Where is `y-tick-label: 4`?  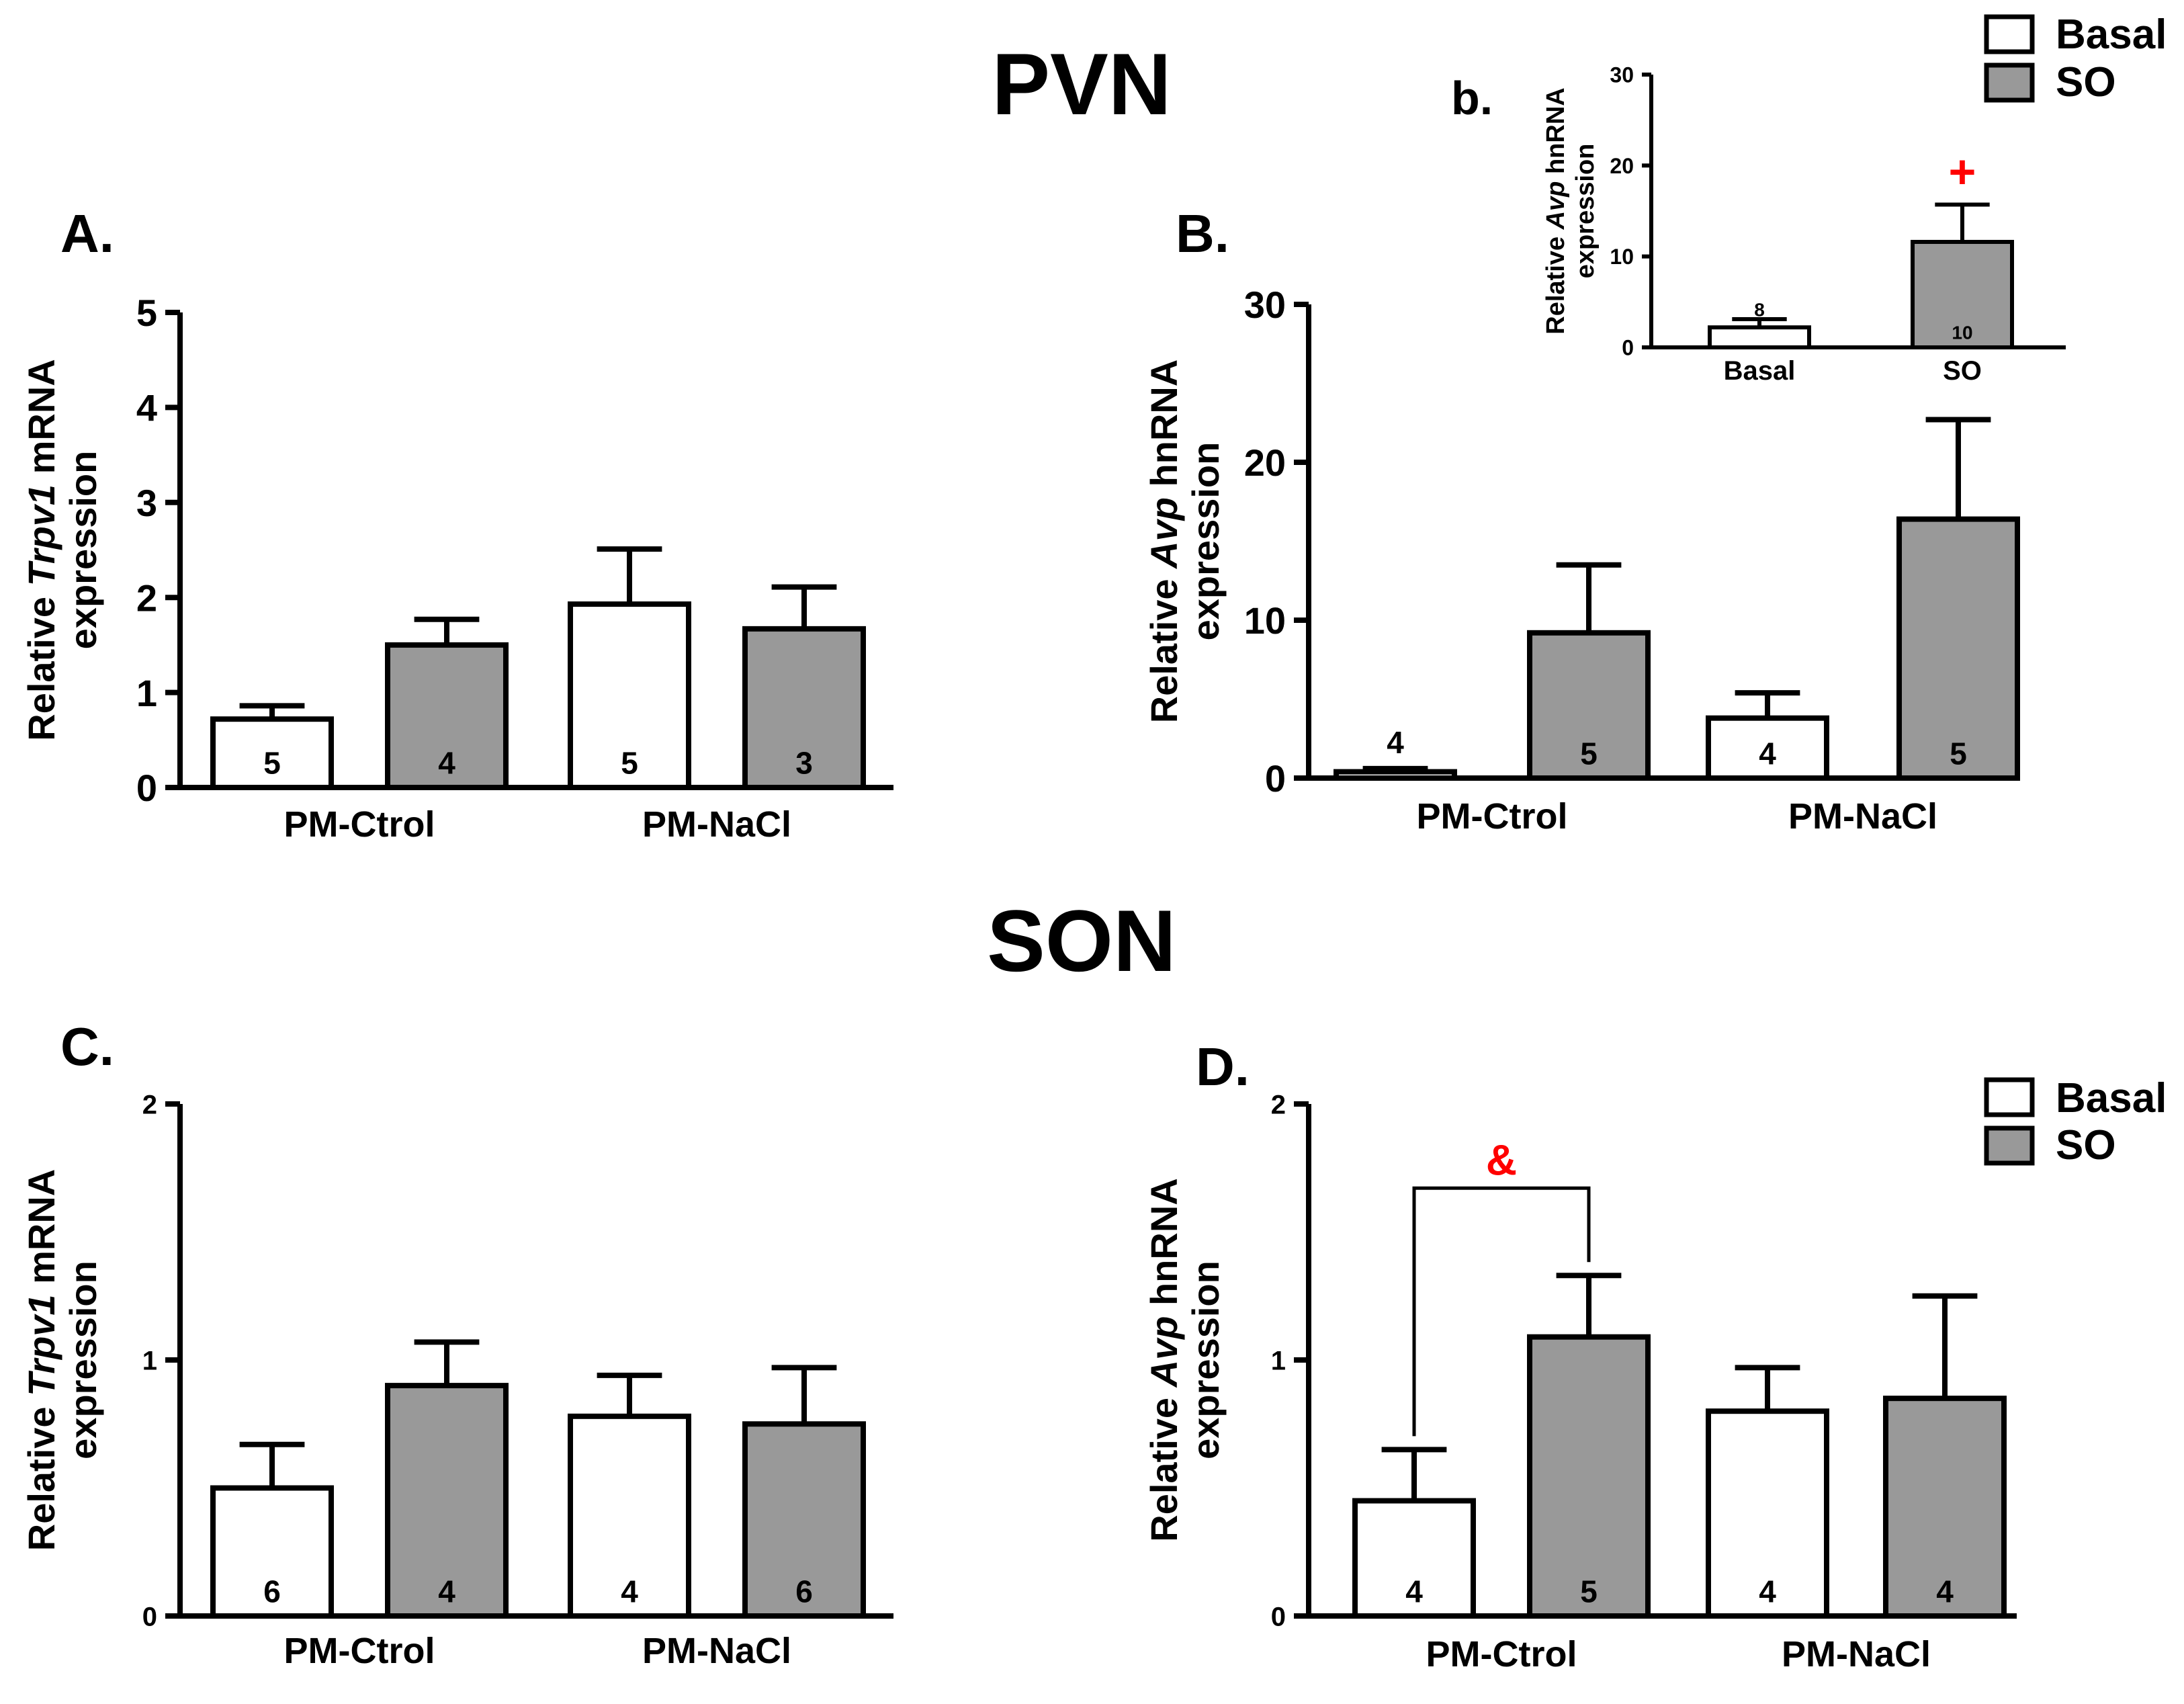
y-tick-label: 4 is located at coordinates (147, 408).